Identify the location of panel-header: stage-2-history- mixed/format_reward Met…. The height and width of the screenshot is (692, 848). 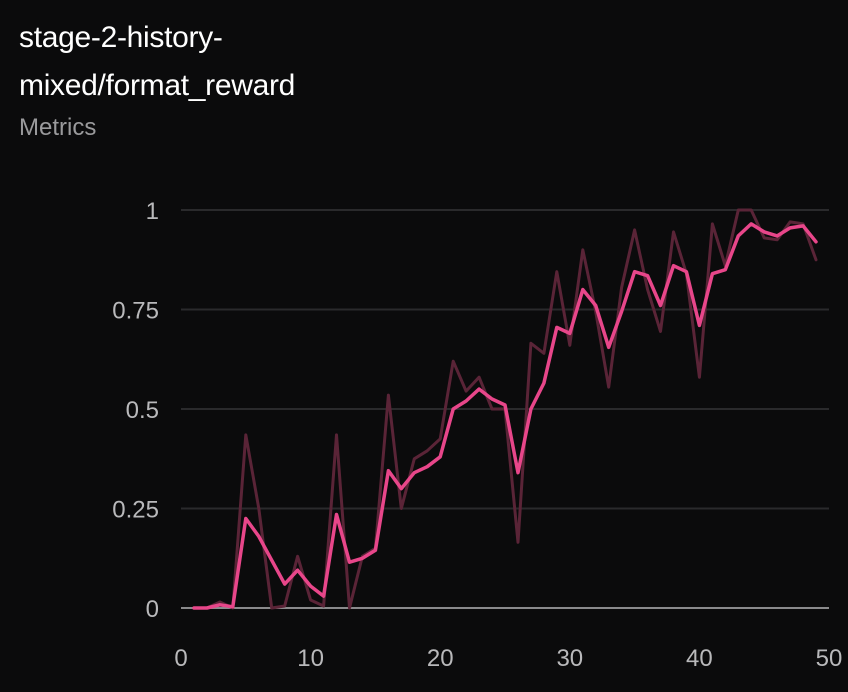
(299, 79).